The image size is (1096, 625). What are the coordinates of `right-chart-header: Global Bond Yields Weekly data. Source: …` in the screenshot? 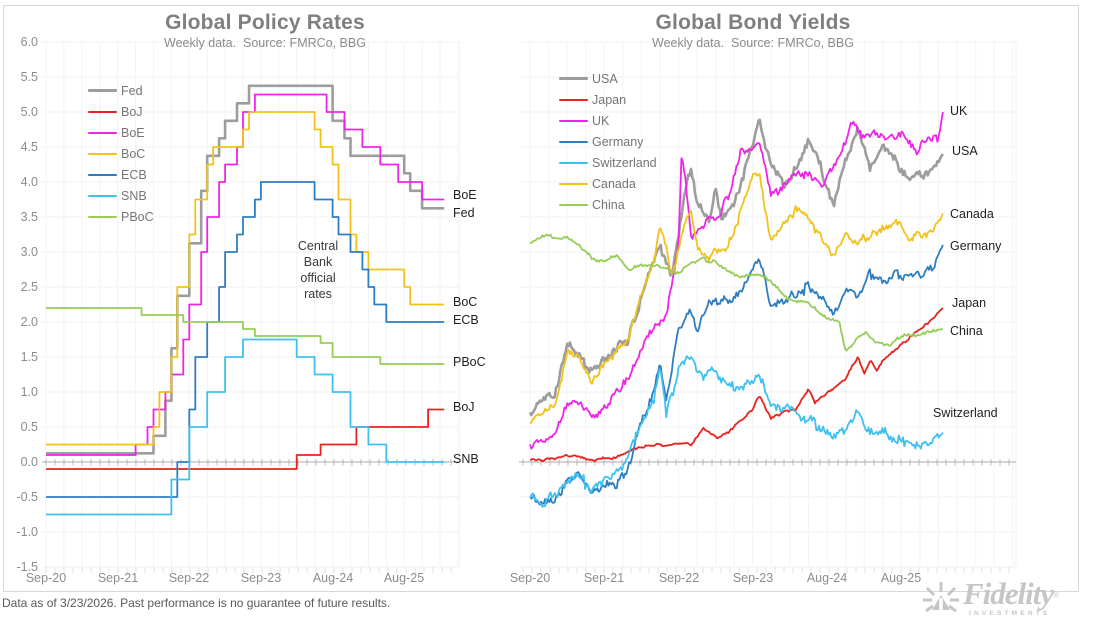 It's located at (753, 31).